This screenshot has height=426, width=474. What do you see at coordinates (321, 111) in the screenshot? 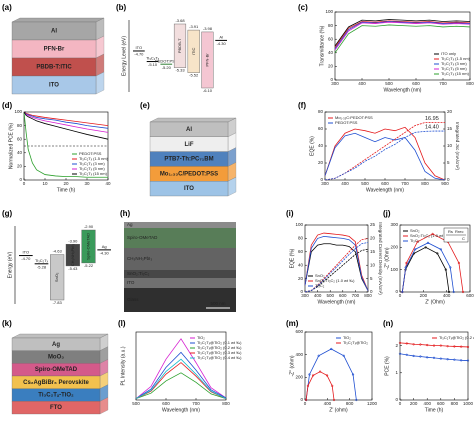
I see `y-tick-label: 80` at bounding box center [321, 111].